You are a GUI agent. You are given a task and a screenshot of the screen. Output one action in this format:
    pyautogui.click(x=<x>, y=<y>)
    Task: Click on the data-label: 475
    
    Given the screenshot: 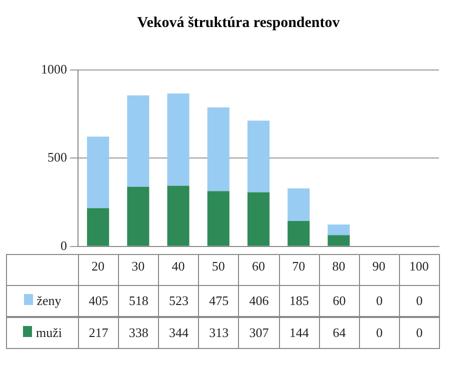 What is the action you would take?
    pyautogui.click(x=219, y=301)
    